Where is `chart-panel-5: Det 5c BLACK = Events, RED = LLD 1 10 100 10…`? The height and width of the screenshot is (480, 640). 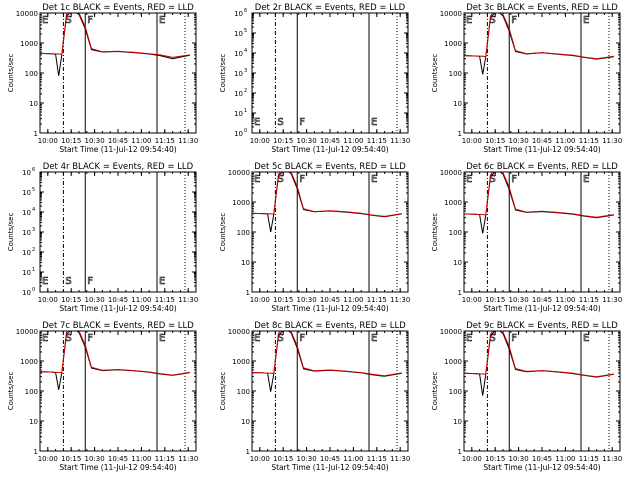 chart-panel-5: Det 5c BLACK = Events, RED = LLD 1 10 100 10… is located at coordinates (314, 237).